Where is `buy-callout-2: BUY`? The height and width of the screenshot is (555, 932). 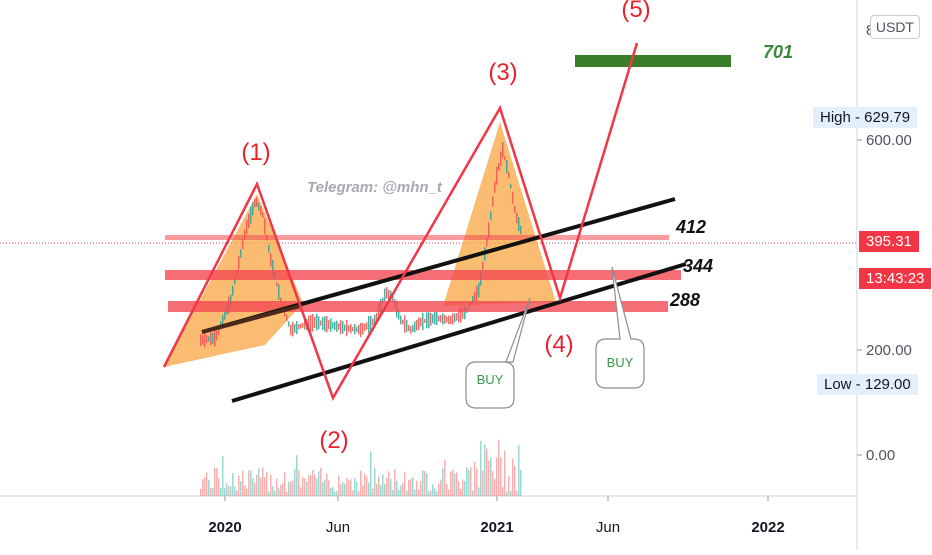
buy-callout-2: BUY is located at coordinates (620, 327).